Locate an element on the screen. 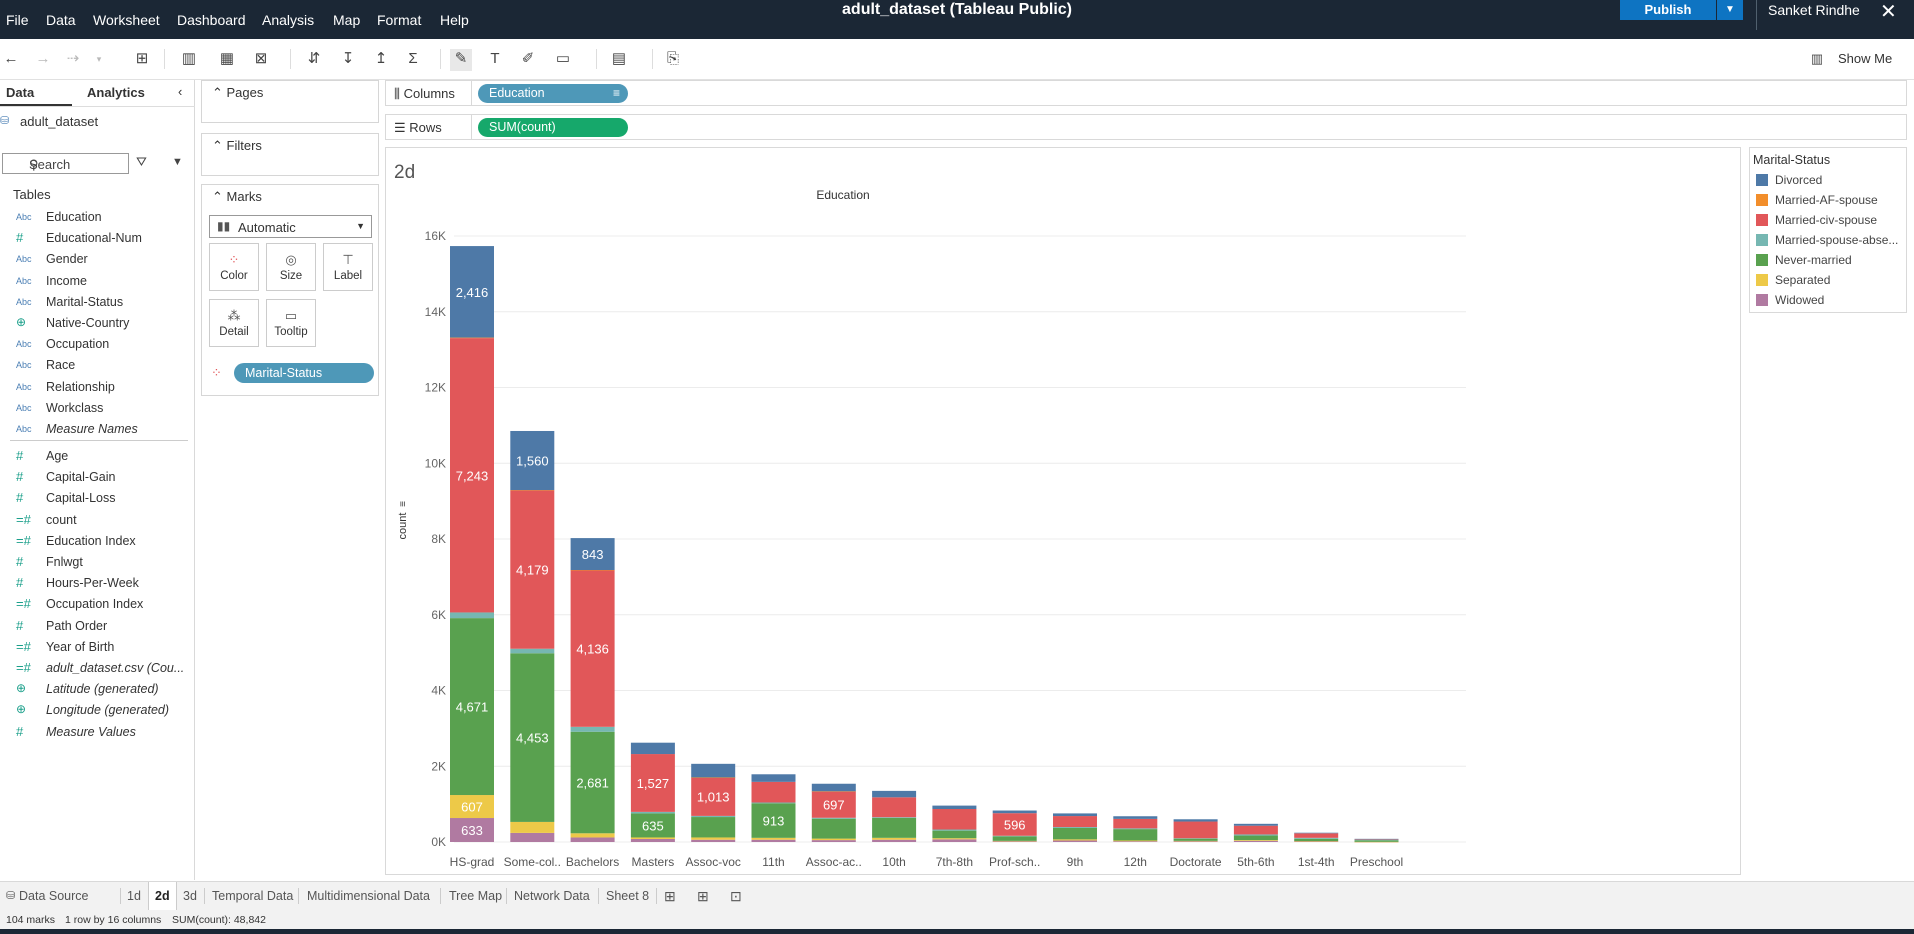 The image size is (1914, 934). tab-1d: 1d is located at coordinates (134, 896).